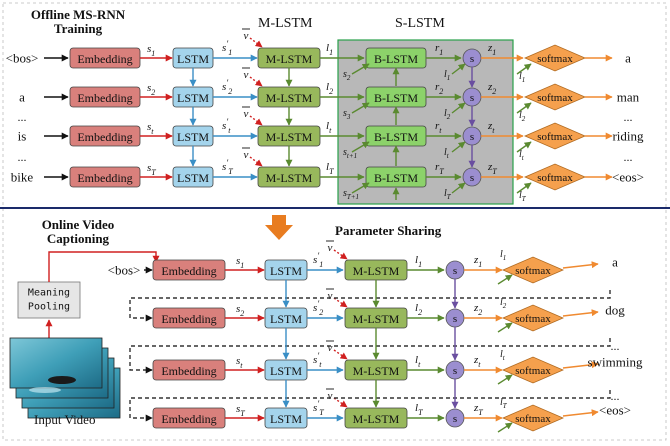 The image size is (670, 446). I want to click on online-out-l-var: l2, so click(503, 304).